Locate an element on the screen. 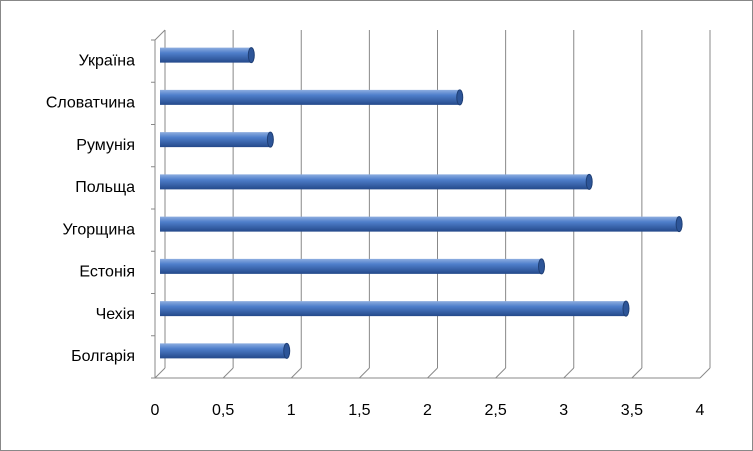 This screenshot has width=753, height=451. y-tick-label: Угорщина is located at coordinates (98, 229).